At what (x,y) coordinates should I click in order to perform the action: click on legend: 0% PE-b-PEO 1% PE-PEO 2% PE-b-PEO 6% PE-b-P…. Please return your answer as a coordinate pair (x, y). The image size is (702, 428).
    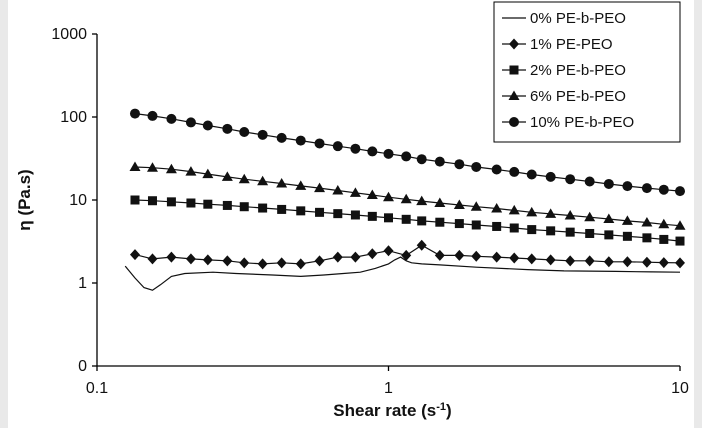
    Looking at the image, I should click on (587, 72).